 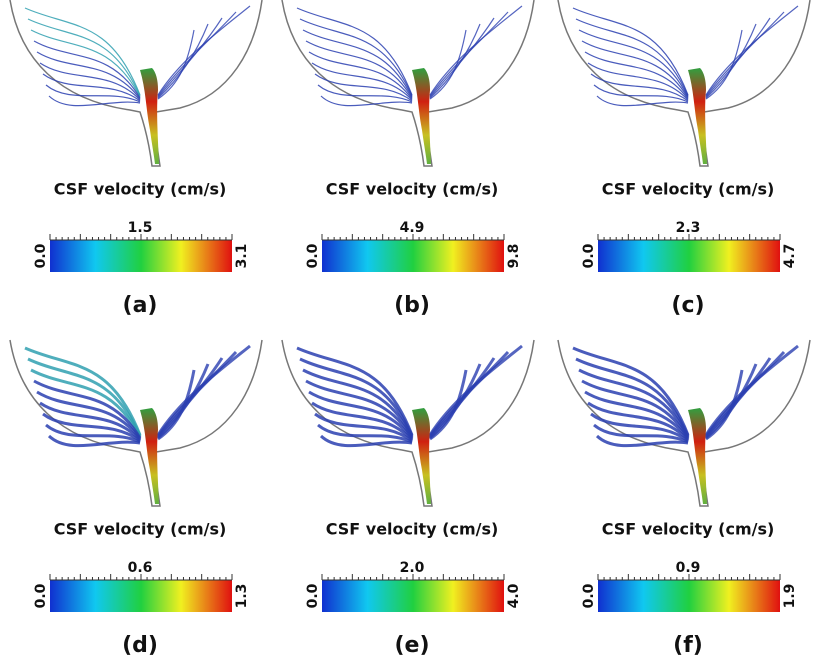 I want to click on panel-label: (e), so click(x=411, y=645).